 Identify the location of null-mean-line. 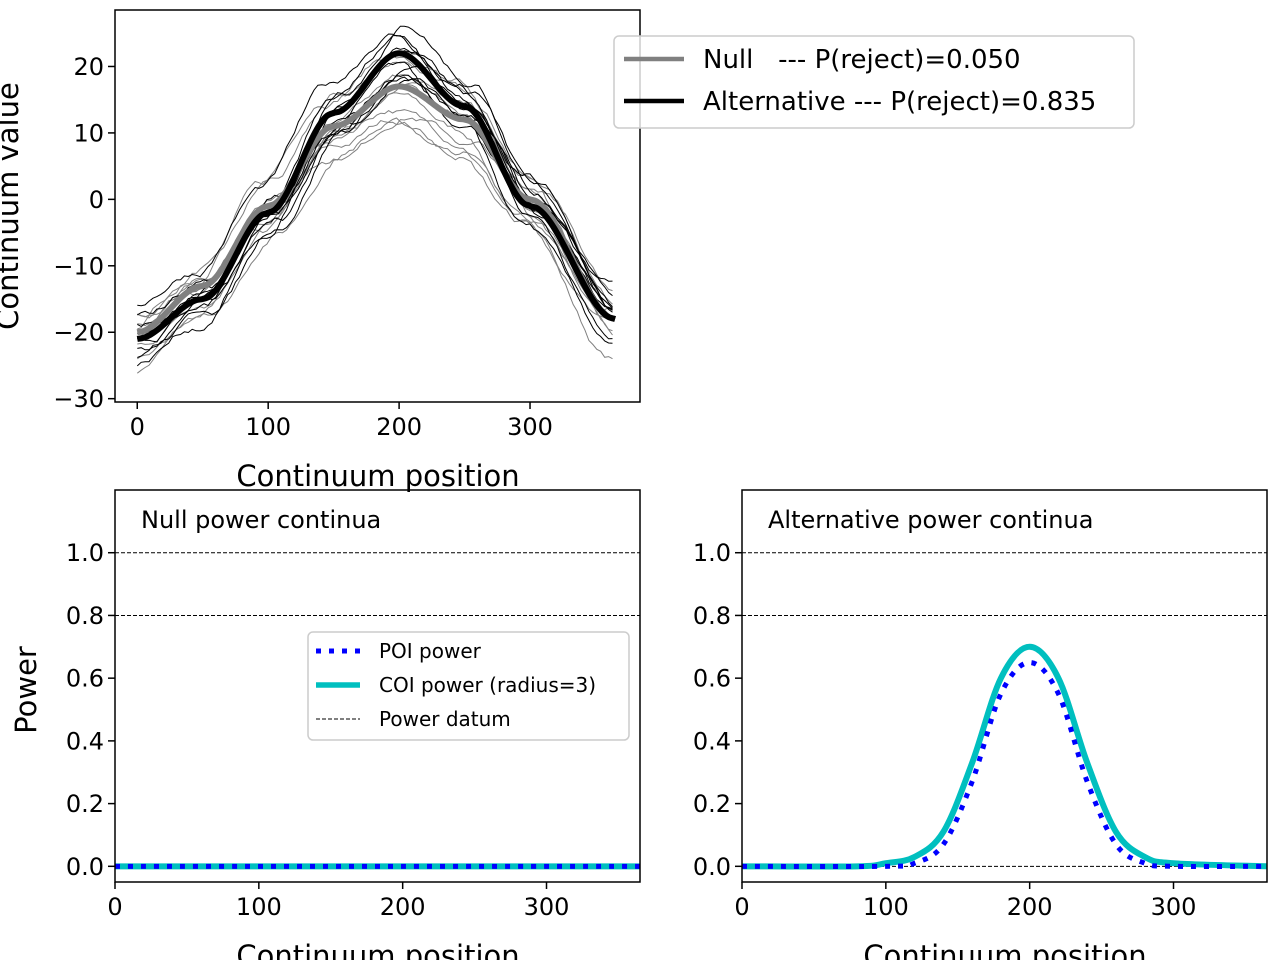
(376, 209).